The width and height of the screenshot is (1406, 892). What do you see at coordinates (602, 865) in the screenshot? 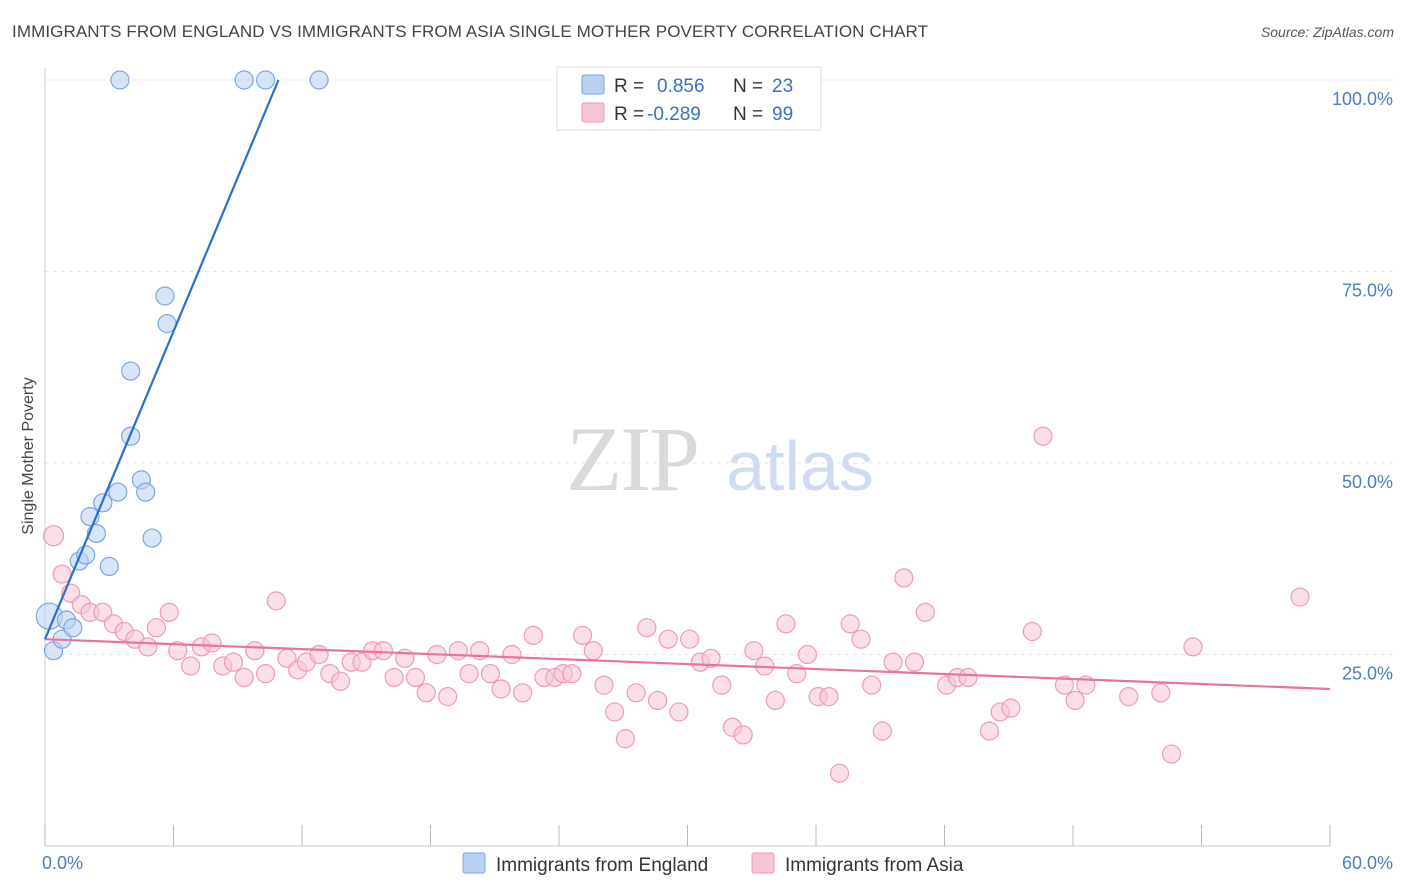
I see `legend-label-england: Immigrants from England` at bounding box center [602, 865].